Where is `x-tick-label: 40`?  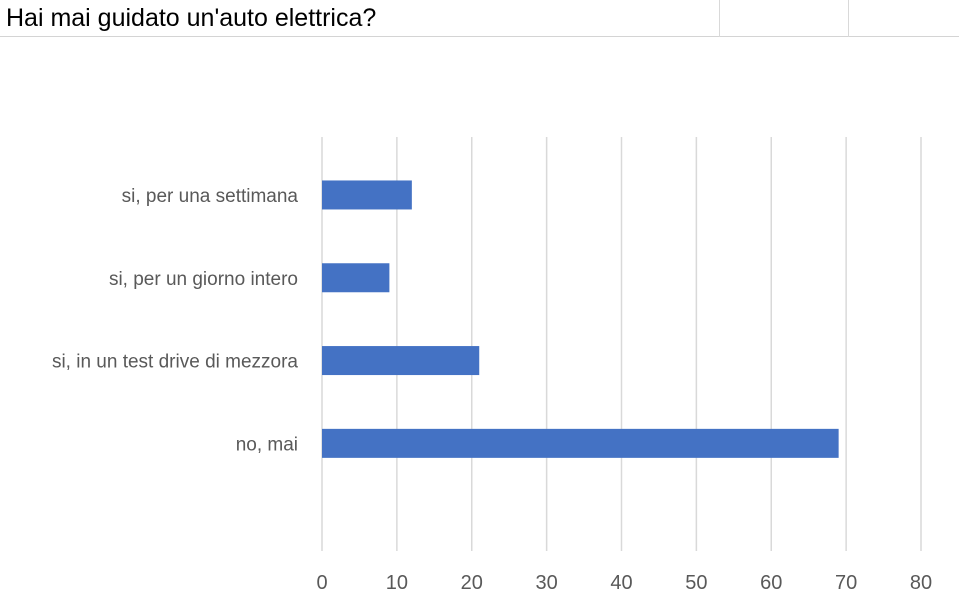 x-tick-label: 40 is located at coordinates (621, 583).